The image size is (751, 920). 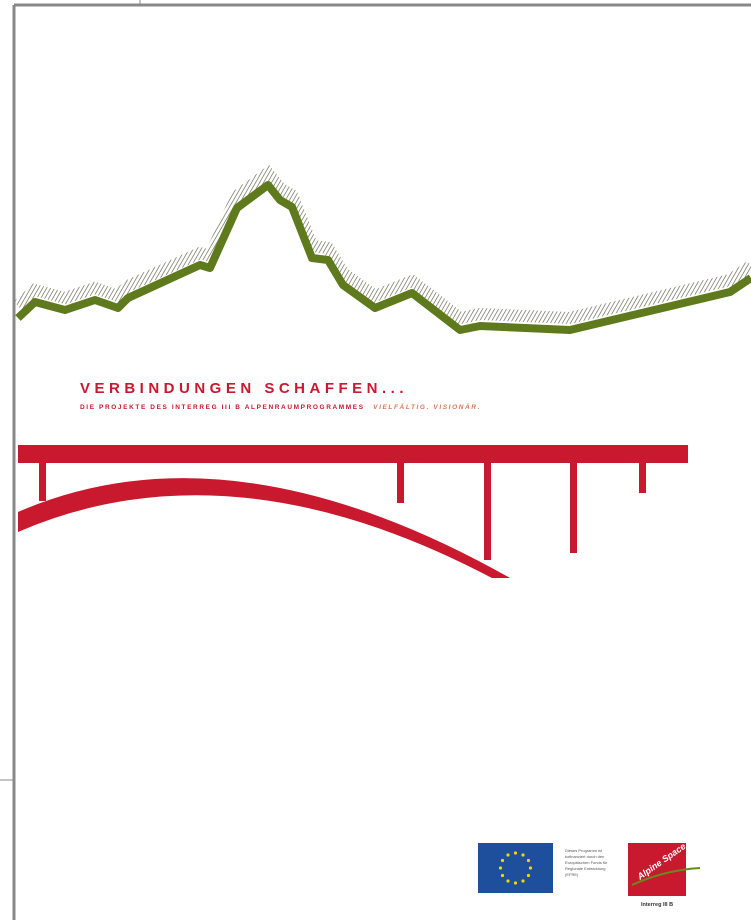 I want to click on interreg-label: Interreg III B, so click(x=657, y=905).